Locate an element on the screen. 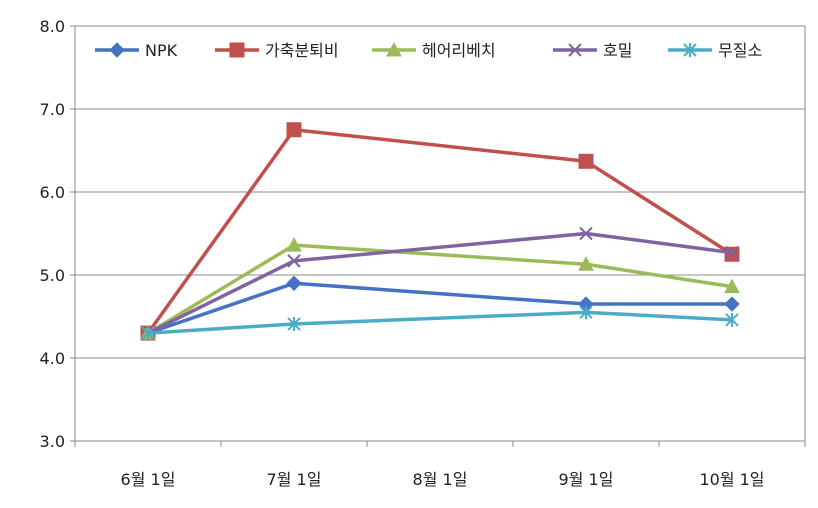 This screenshot has width=818, height=508. y-tick-label: 7.0 is located at coordinates (52, 109).